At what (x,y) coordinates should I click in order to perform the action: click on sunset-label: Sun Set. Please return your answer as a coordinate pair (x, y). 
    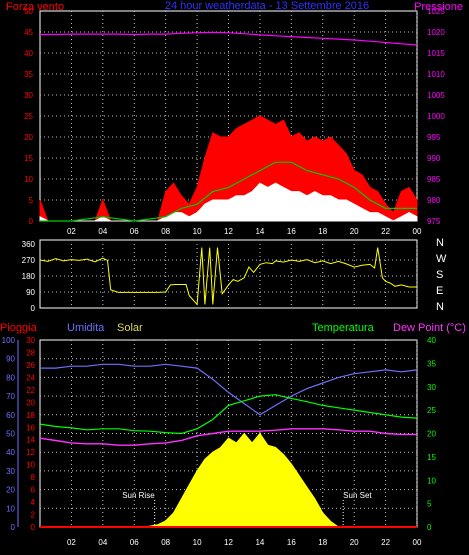
    Looking at the image, I should click on (357, 495).